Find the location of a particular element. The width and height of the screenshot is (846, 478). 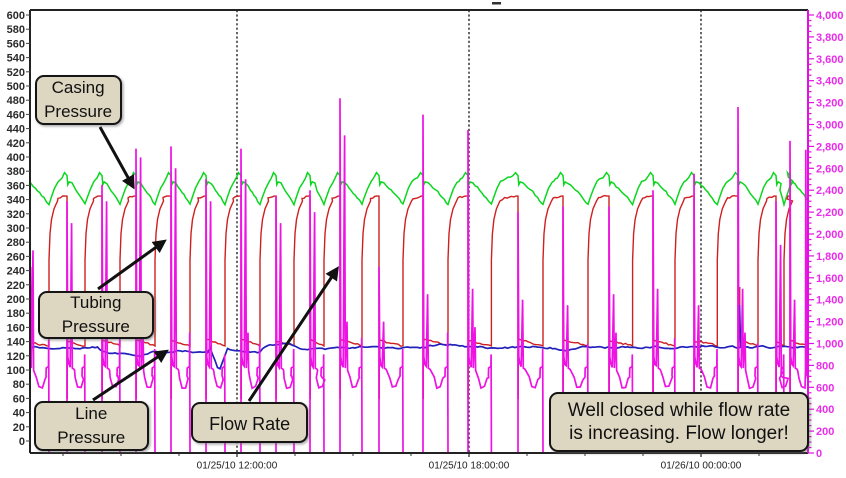

svg-text: 3,200 is located at coordinates (830, 104).